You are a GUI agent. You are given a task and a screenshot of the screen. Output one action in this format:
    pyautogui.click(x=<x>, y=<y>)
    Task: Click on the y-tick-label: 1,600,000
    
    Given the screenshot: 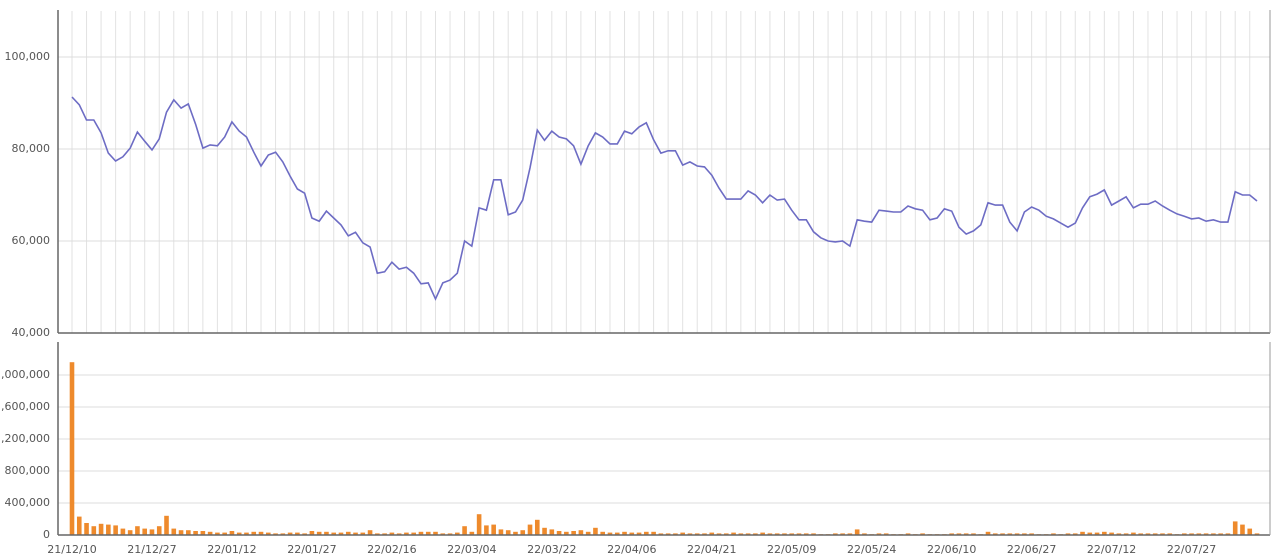 What is the action you would take?
    pyautogui.click(x=25, y=406)
    